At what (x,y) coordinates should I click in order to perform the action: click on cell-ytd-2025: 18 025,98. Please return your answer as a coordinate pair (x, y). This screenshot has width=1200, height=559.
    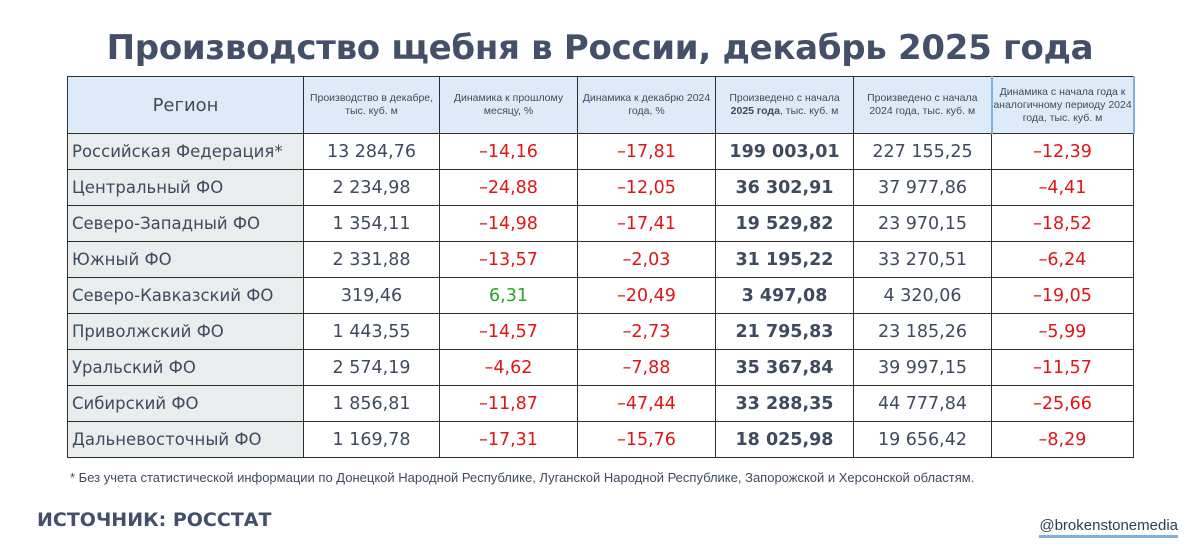
    Looking at the image, I should click on (784, 439).